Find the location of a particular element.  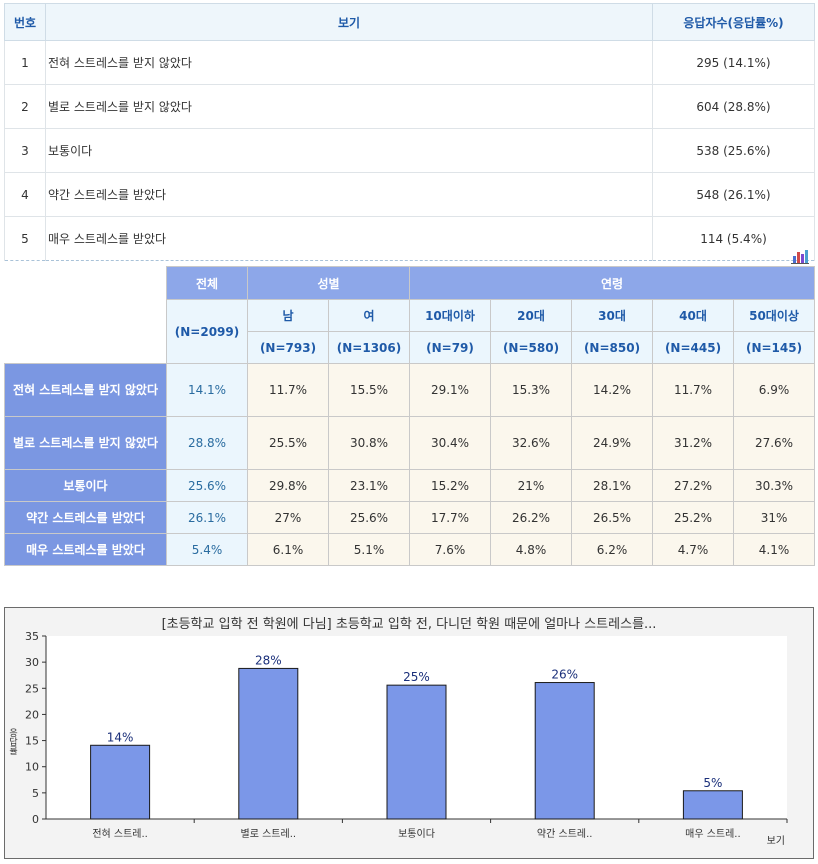

cell-value: 7.6% is located at coordinates (450, 549).